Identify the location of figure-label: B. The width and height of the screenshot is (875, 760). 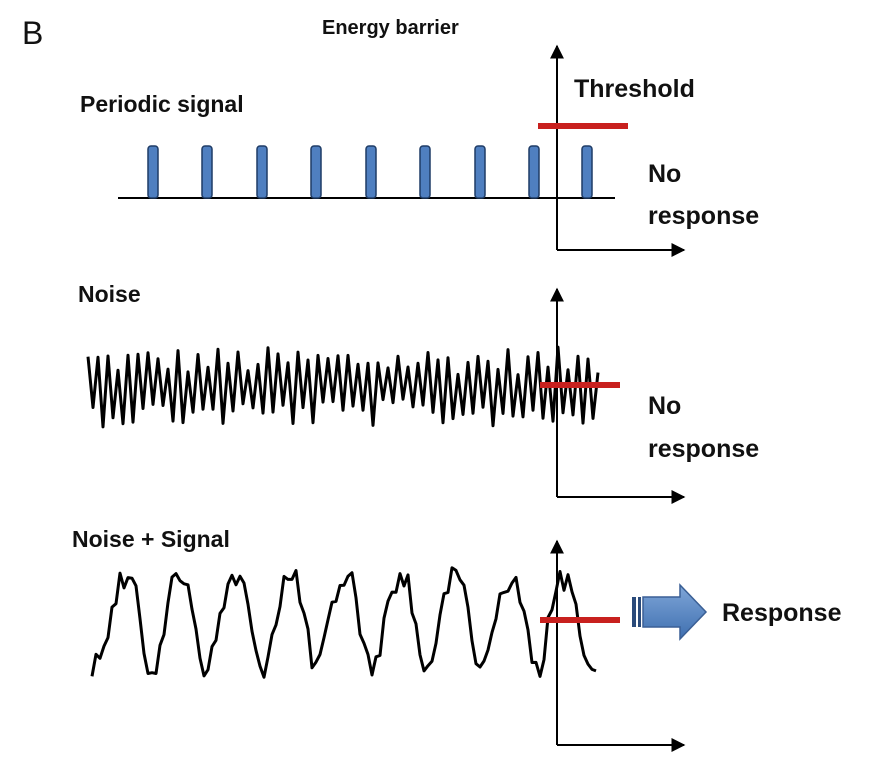
(32, 33).